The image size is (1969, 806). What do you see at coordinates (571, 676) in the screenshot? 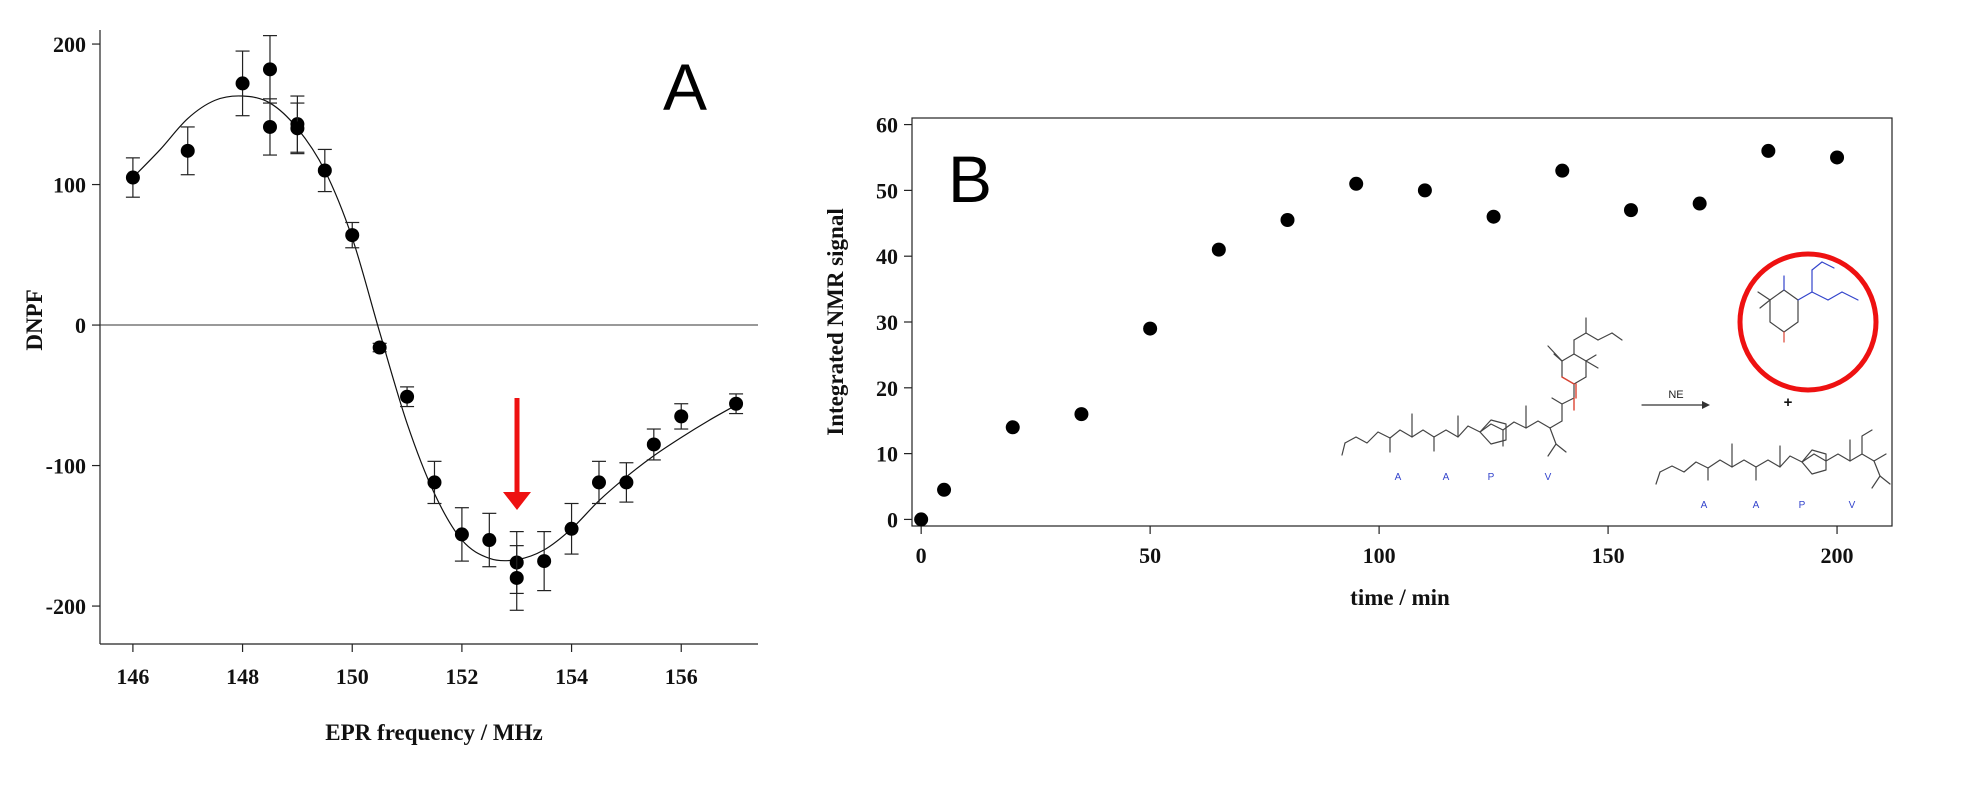
I see `panel-a-x-tick-label: 154` at bounding box center [571, 676].